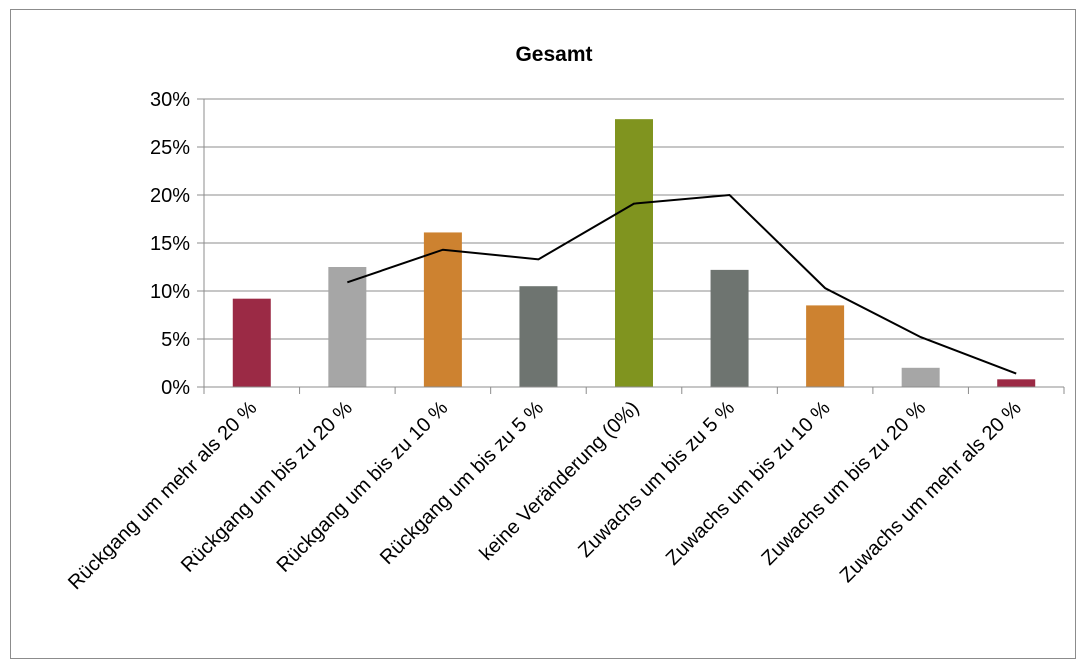 The width and height of the screenshot is (1085, 667). Describe the element at coordinates (170, 100) in the screenshot. I see `y-tick-label: 30%` at that location.